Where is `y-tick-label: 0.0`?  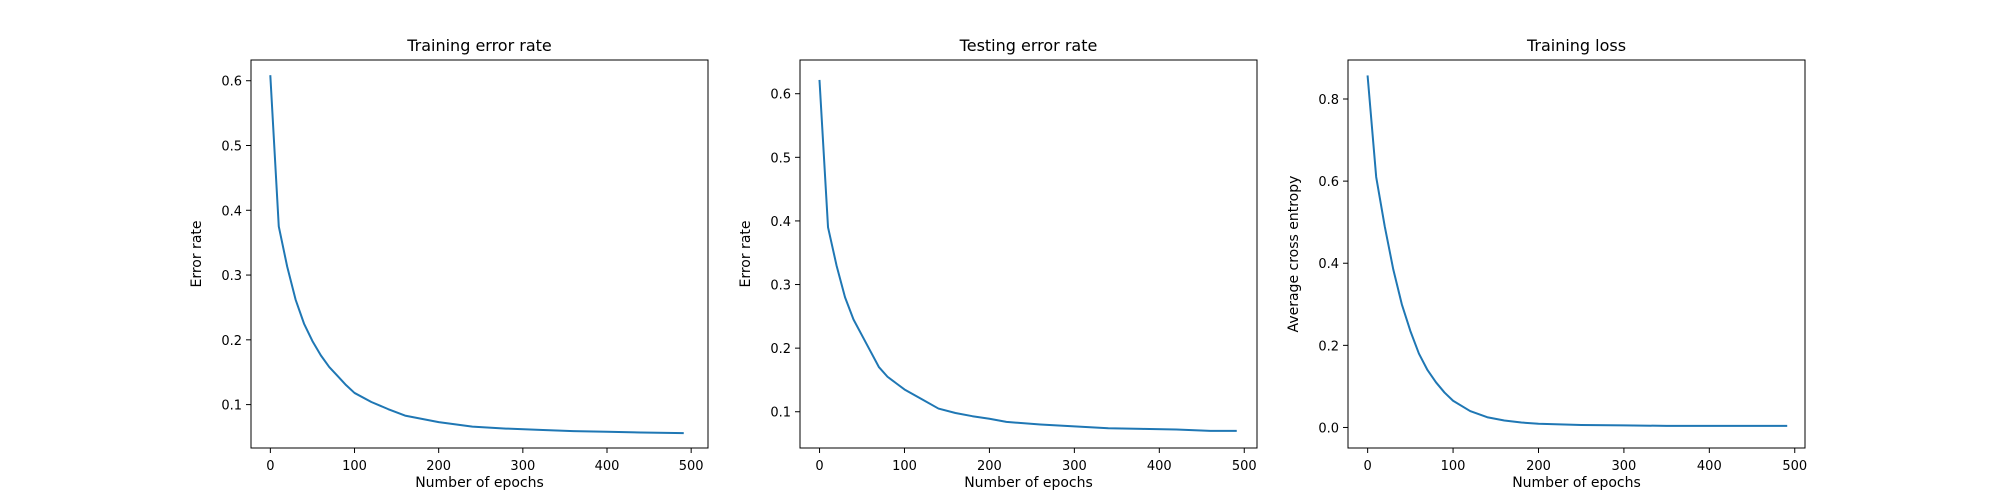
y-tick-label: 0.0 is located at coordinates (1328, 428).